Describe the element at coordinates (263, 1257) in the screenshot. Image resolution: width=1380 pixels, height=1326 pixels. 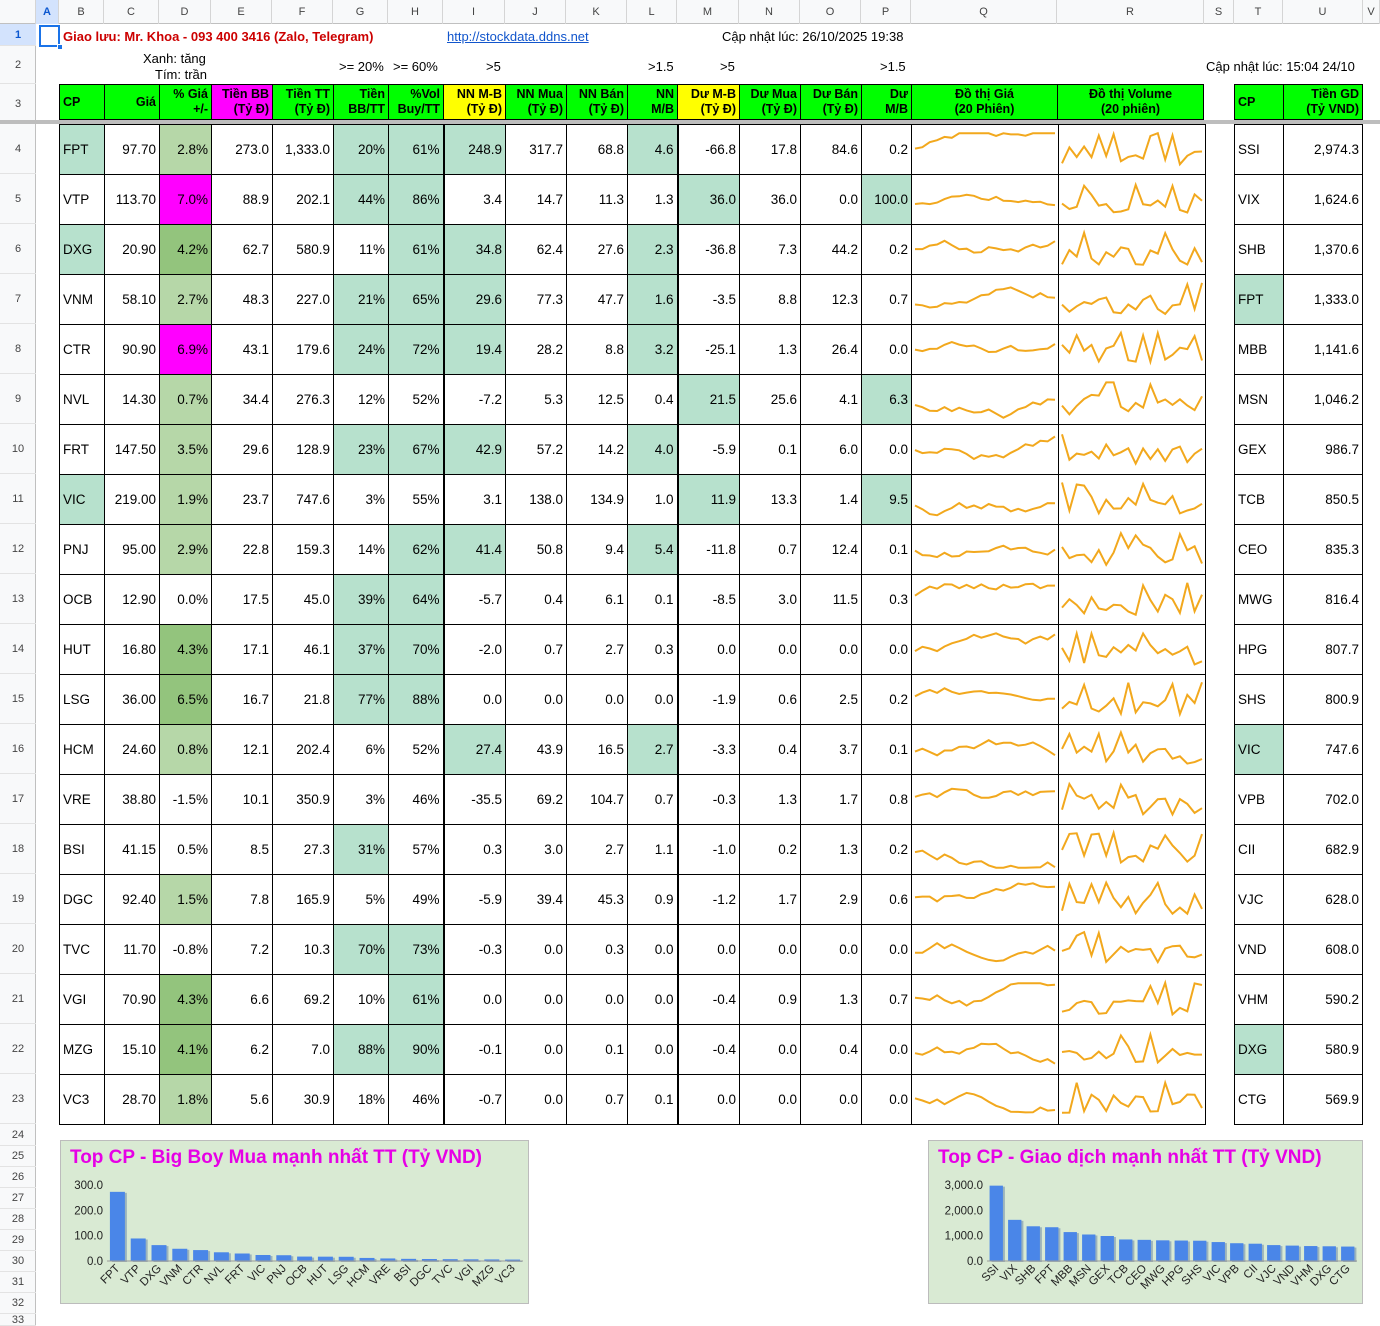
I see `bar-vic` at that location.